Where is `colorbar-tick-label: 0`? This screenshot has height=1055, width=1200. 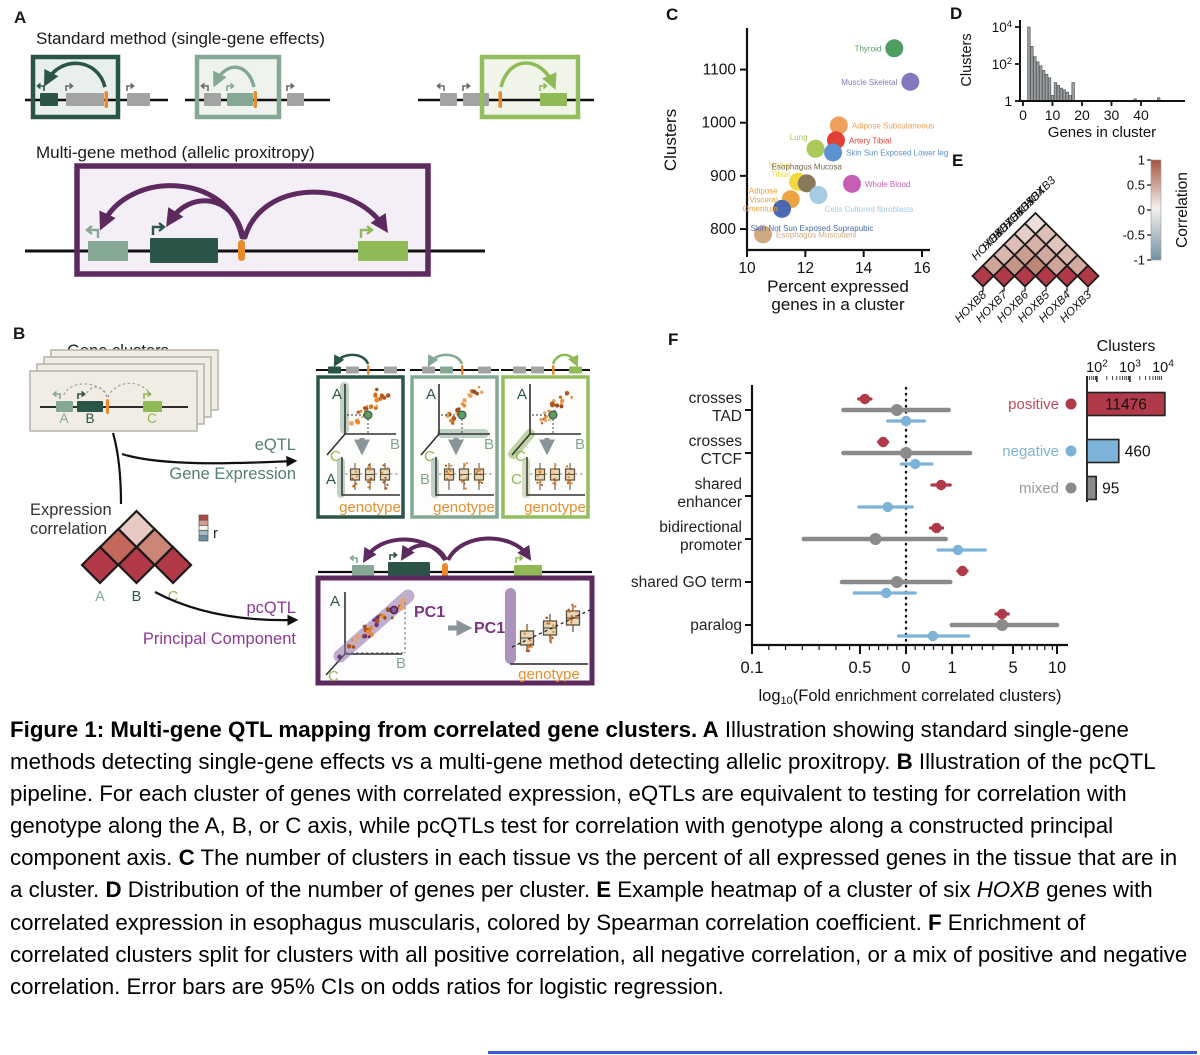
colorbar-tick-label: 0 is located at coordinates (1141, 210).